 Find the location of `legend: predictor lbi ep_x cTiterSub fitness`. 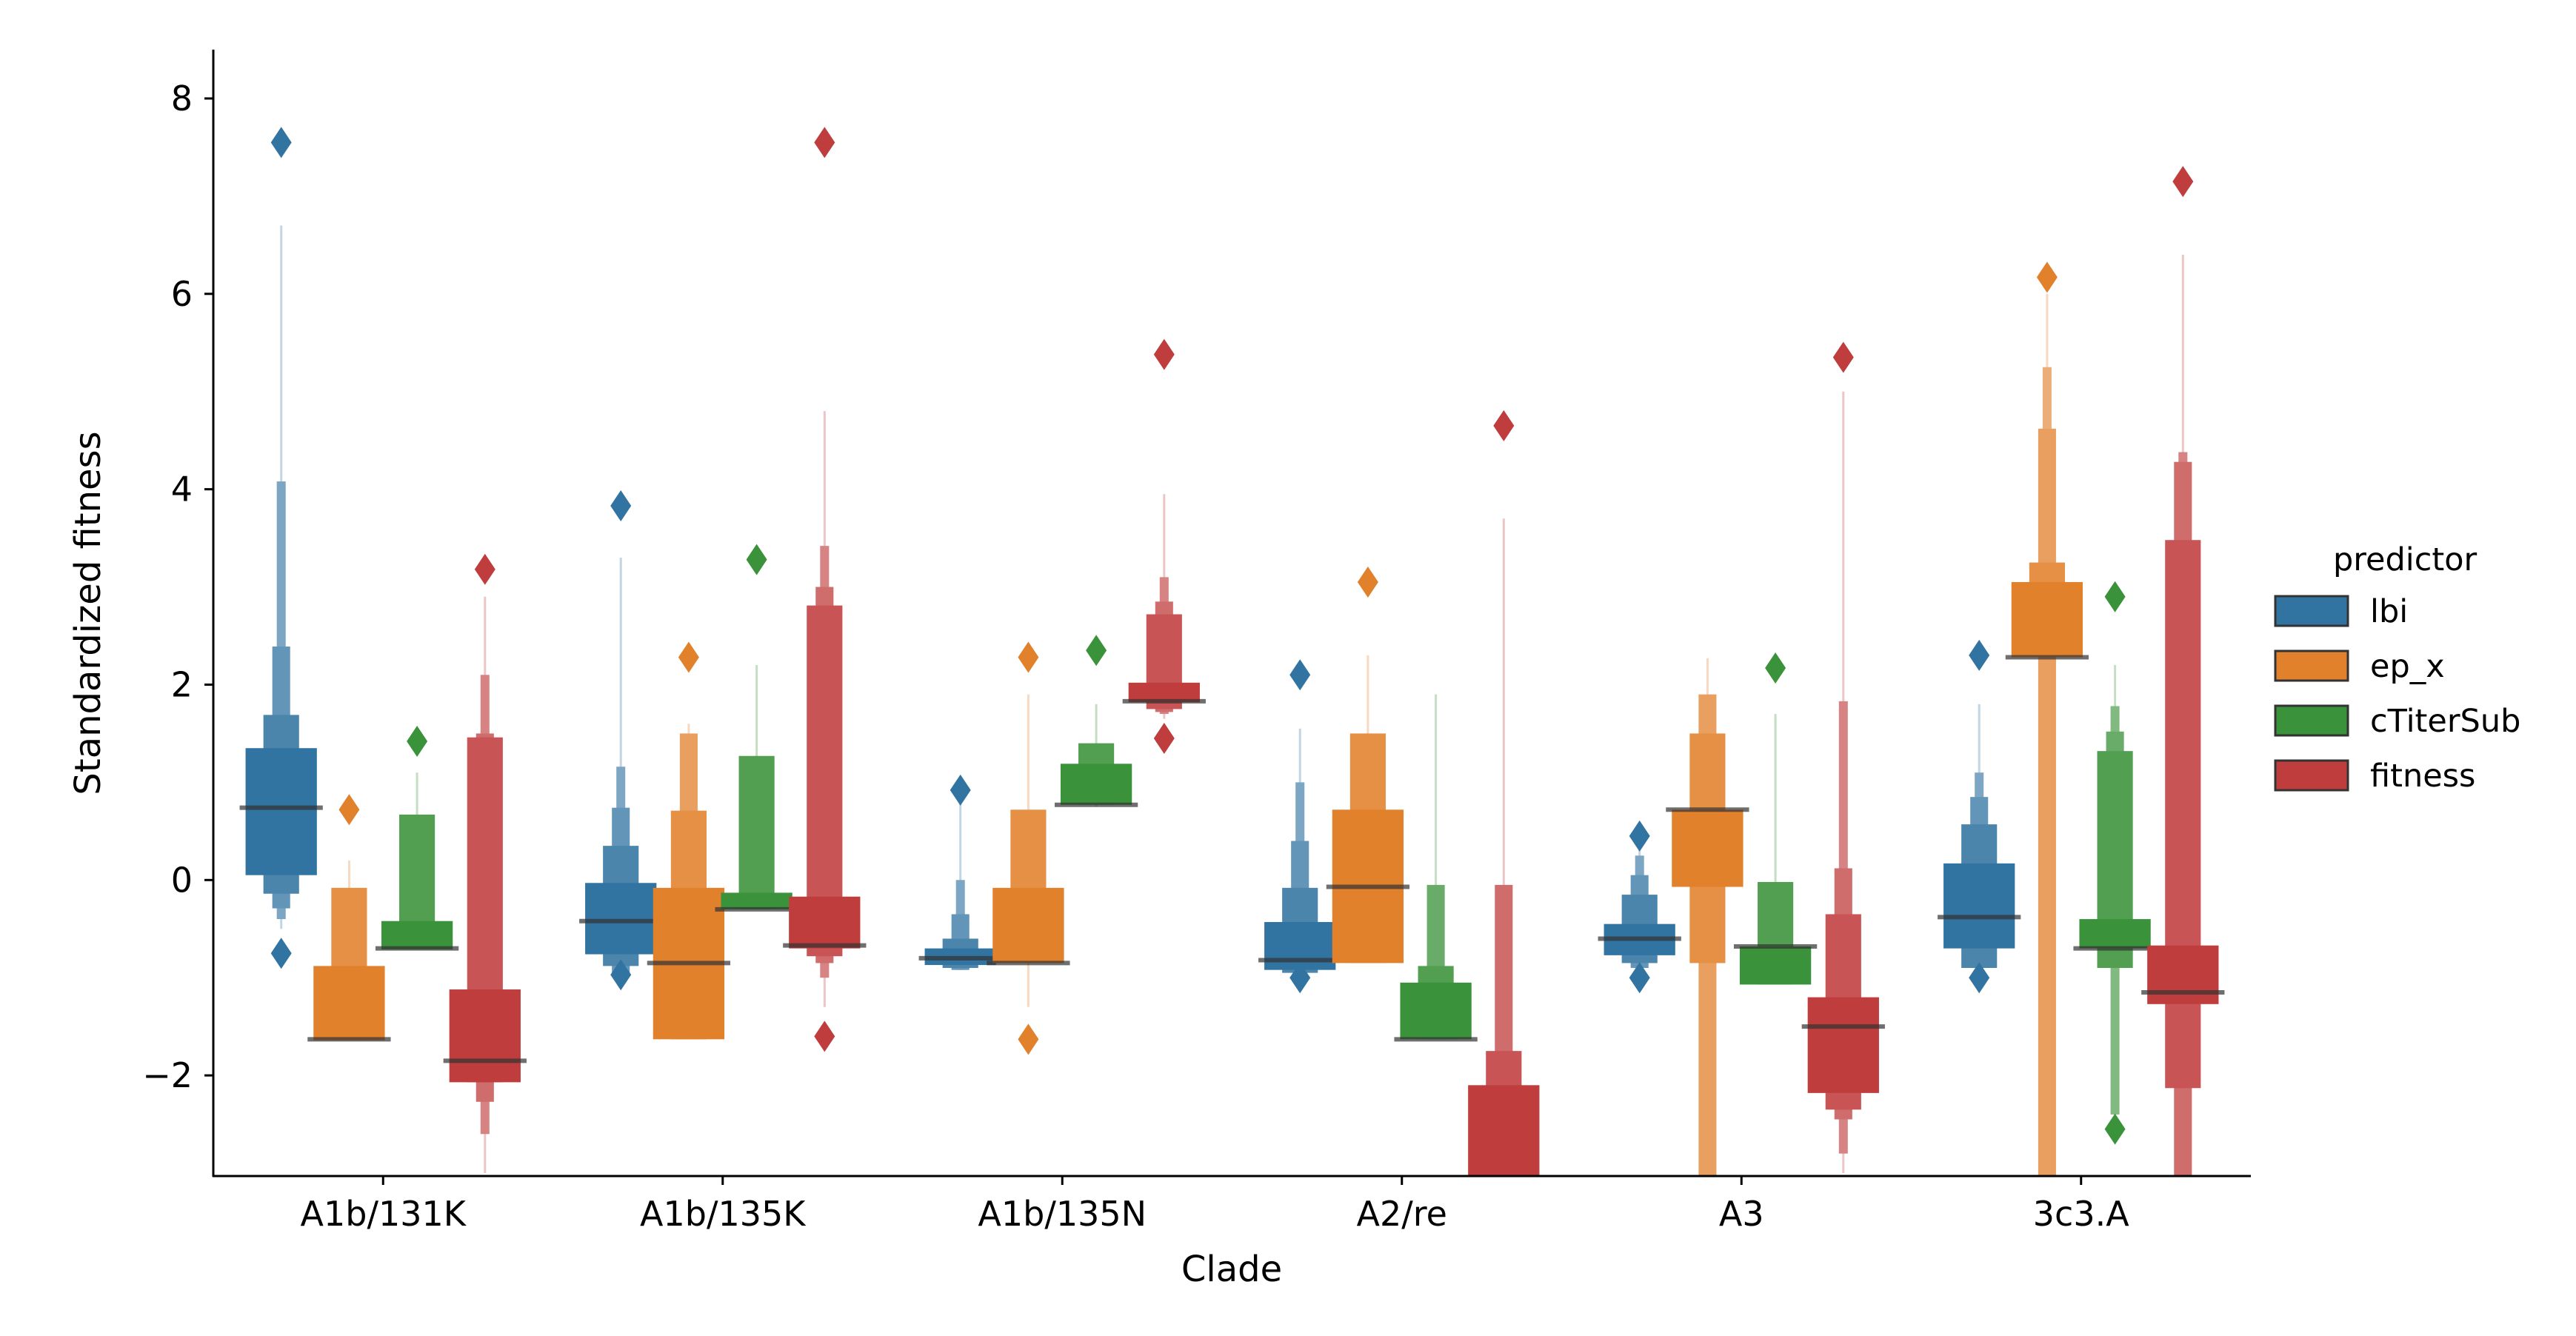

legend: predictor lbi ep_x cTiterSub fitness is located at coordinates (2397, 668).